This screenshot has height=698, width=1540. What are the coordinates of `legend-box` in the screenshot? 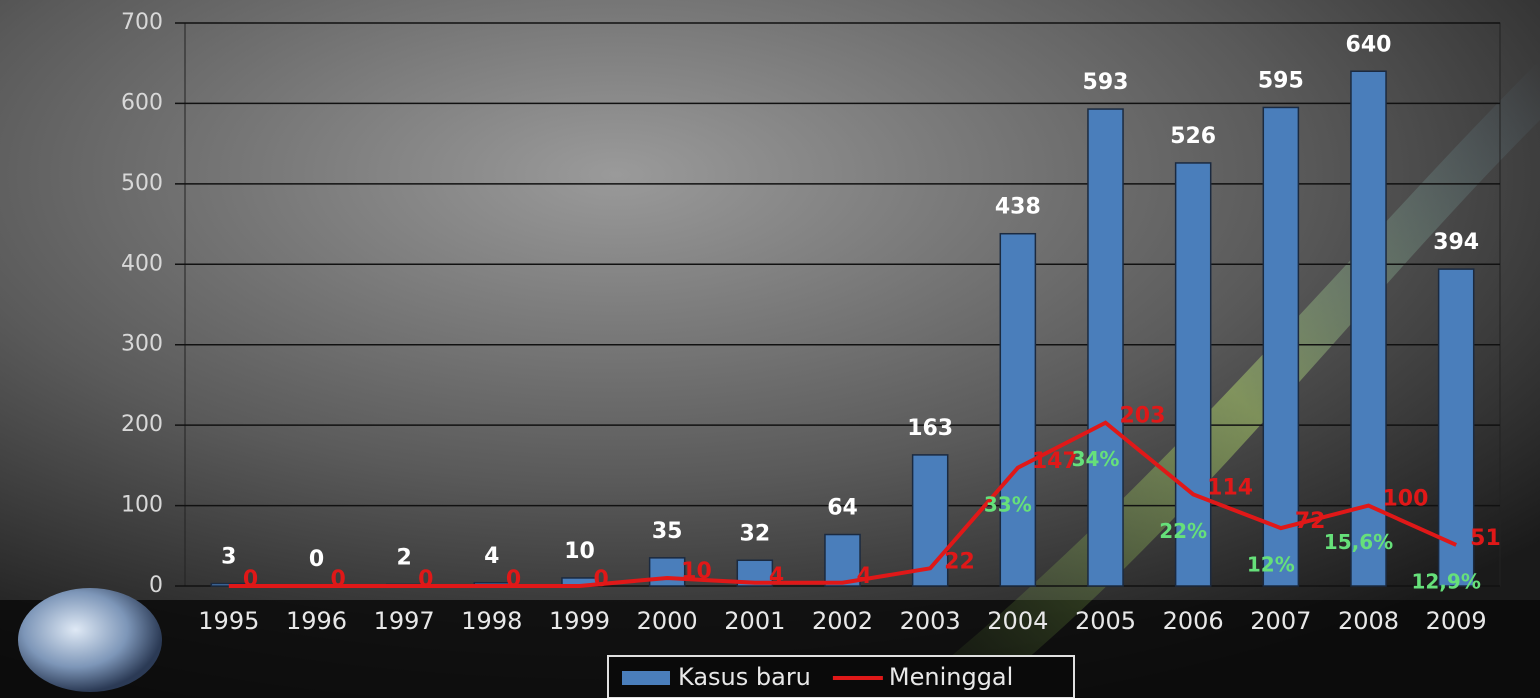 It's located at (841, 676).